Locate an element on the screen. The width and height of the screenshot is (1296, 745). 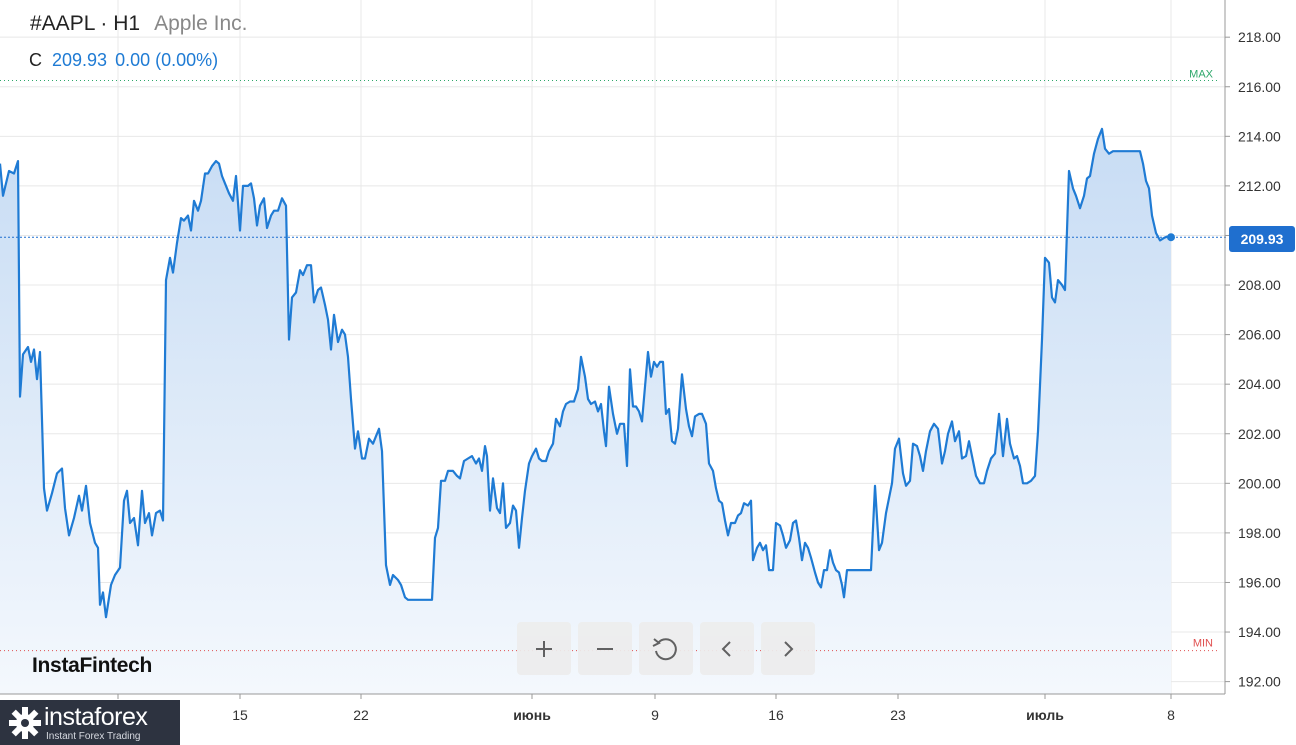
y-tick-label: 206.00 is located at coordinates (1259, 335).